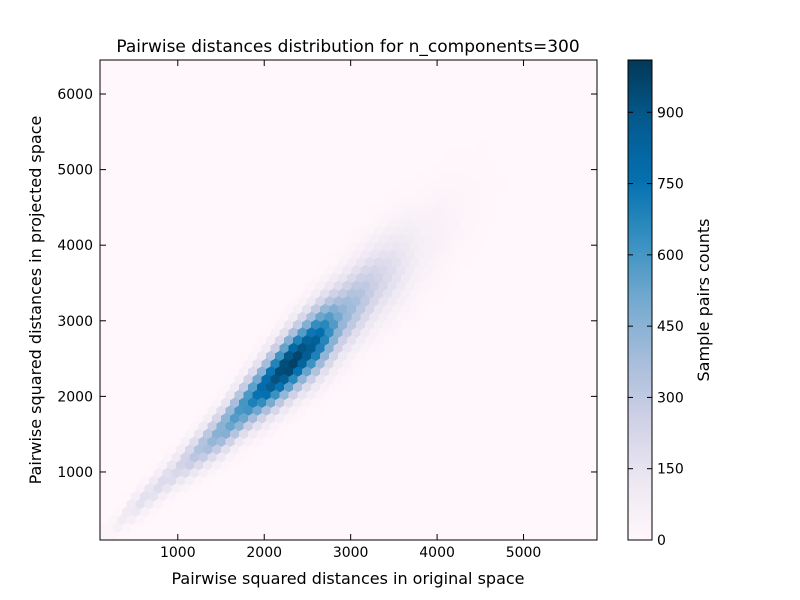 This screenshot has width=800, height=600. What do you see at coordinates (670, 470) in the screenshot?
I see `colorbar-tick-label: 150` at bounding box center [670, 470].